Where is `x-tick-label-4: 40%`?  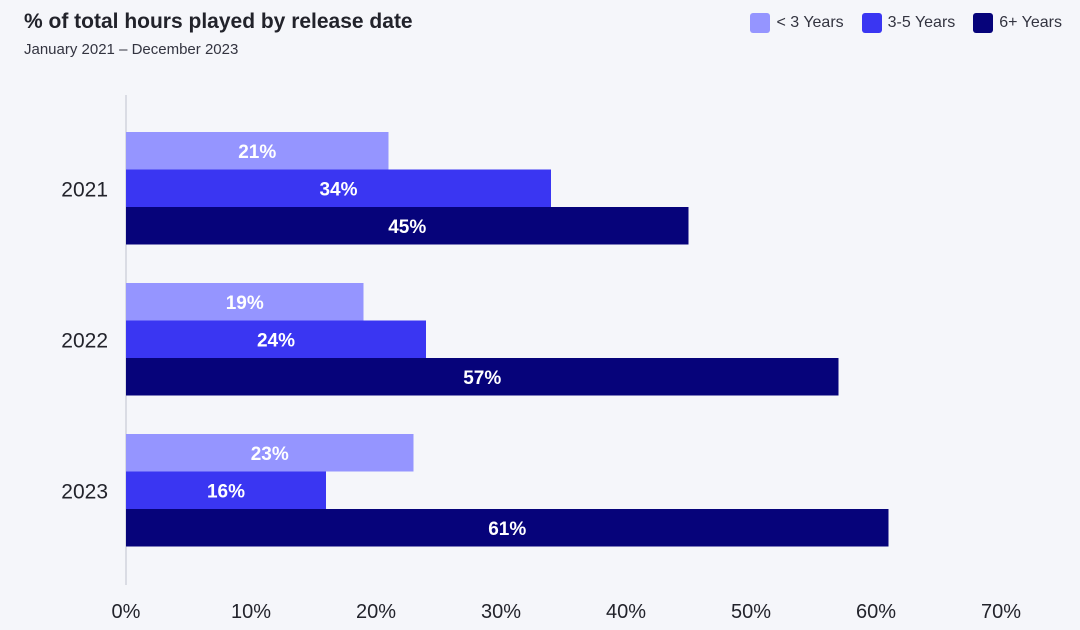
x-tick-label-4: 40% is located at coordinates (626, 612).